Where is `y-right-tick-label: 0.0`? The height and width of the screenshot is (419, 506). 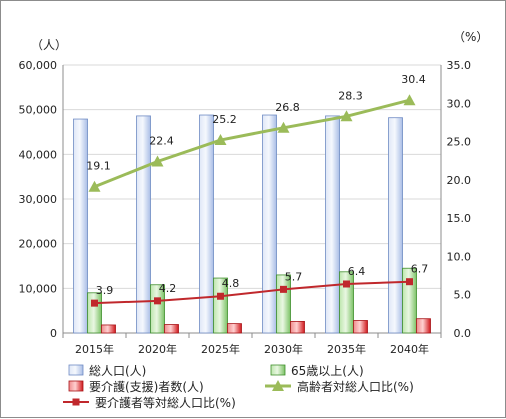
y-right-tick-label: 0.0 is located at coordinates (463, 333).